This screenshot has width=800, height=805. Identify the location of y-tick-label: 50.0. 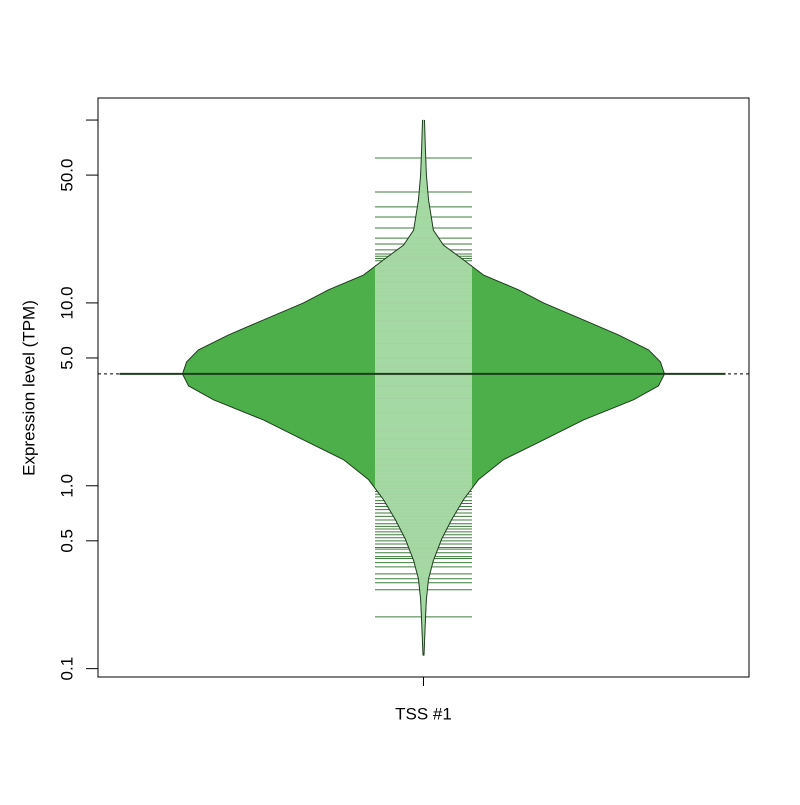
(66, 175).